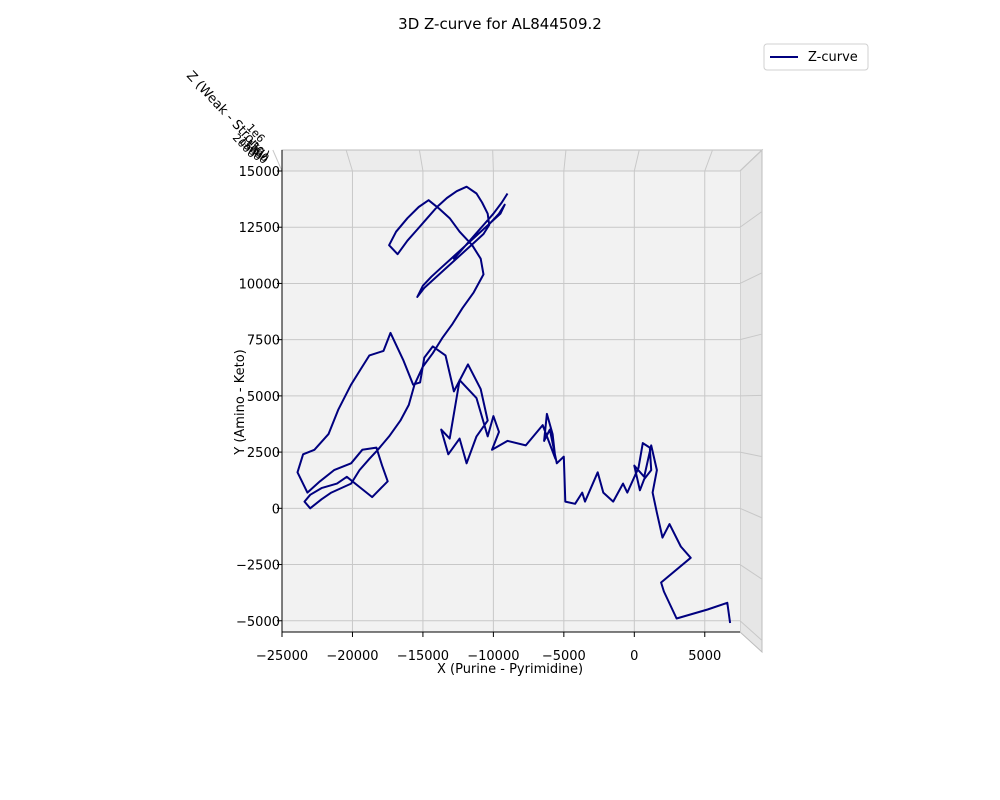 Image resolution: width=1000 pixels, height=800 pixels. I want to click on chart-title: 3D Z-curve for AL844509.2, so click(500, 24).